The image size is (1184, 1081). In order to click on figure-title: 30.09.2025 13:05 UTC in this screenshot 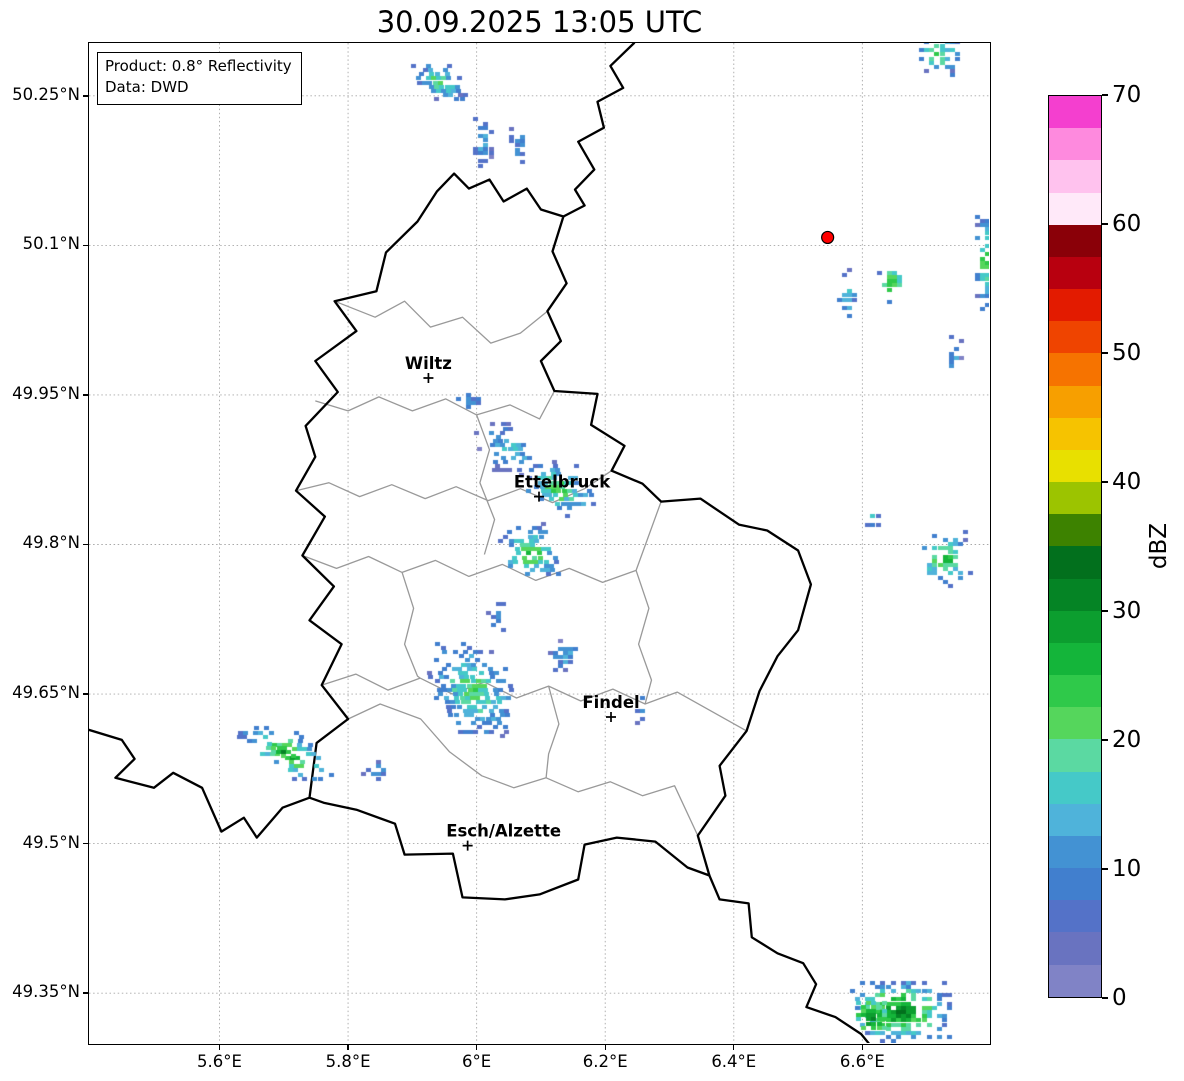, I will do `click(539, 22)`.